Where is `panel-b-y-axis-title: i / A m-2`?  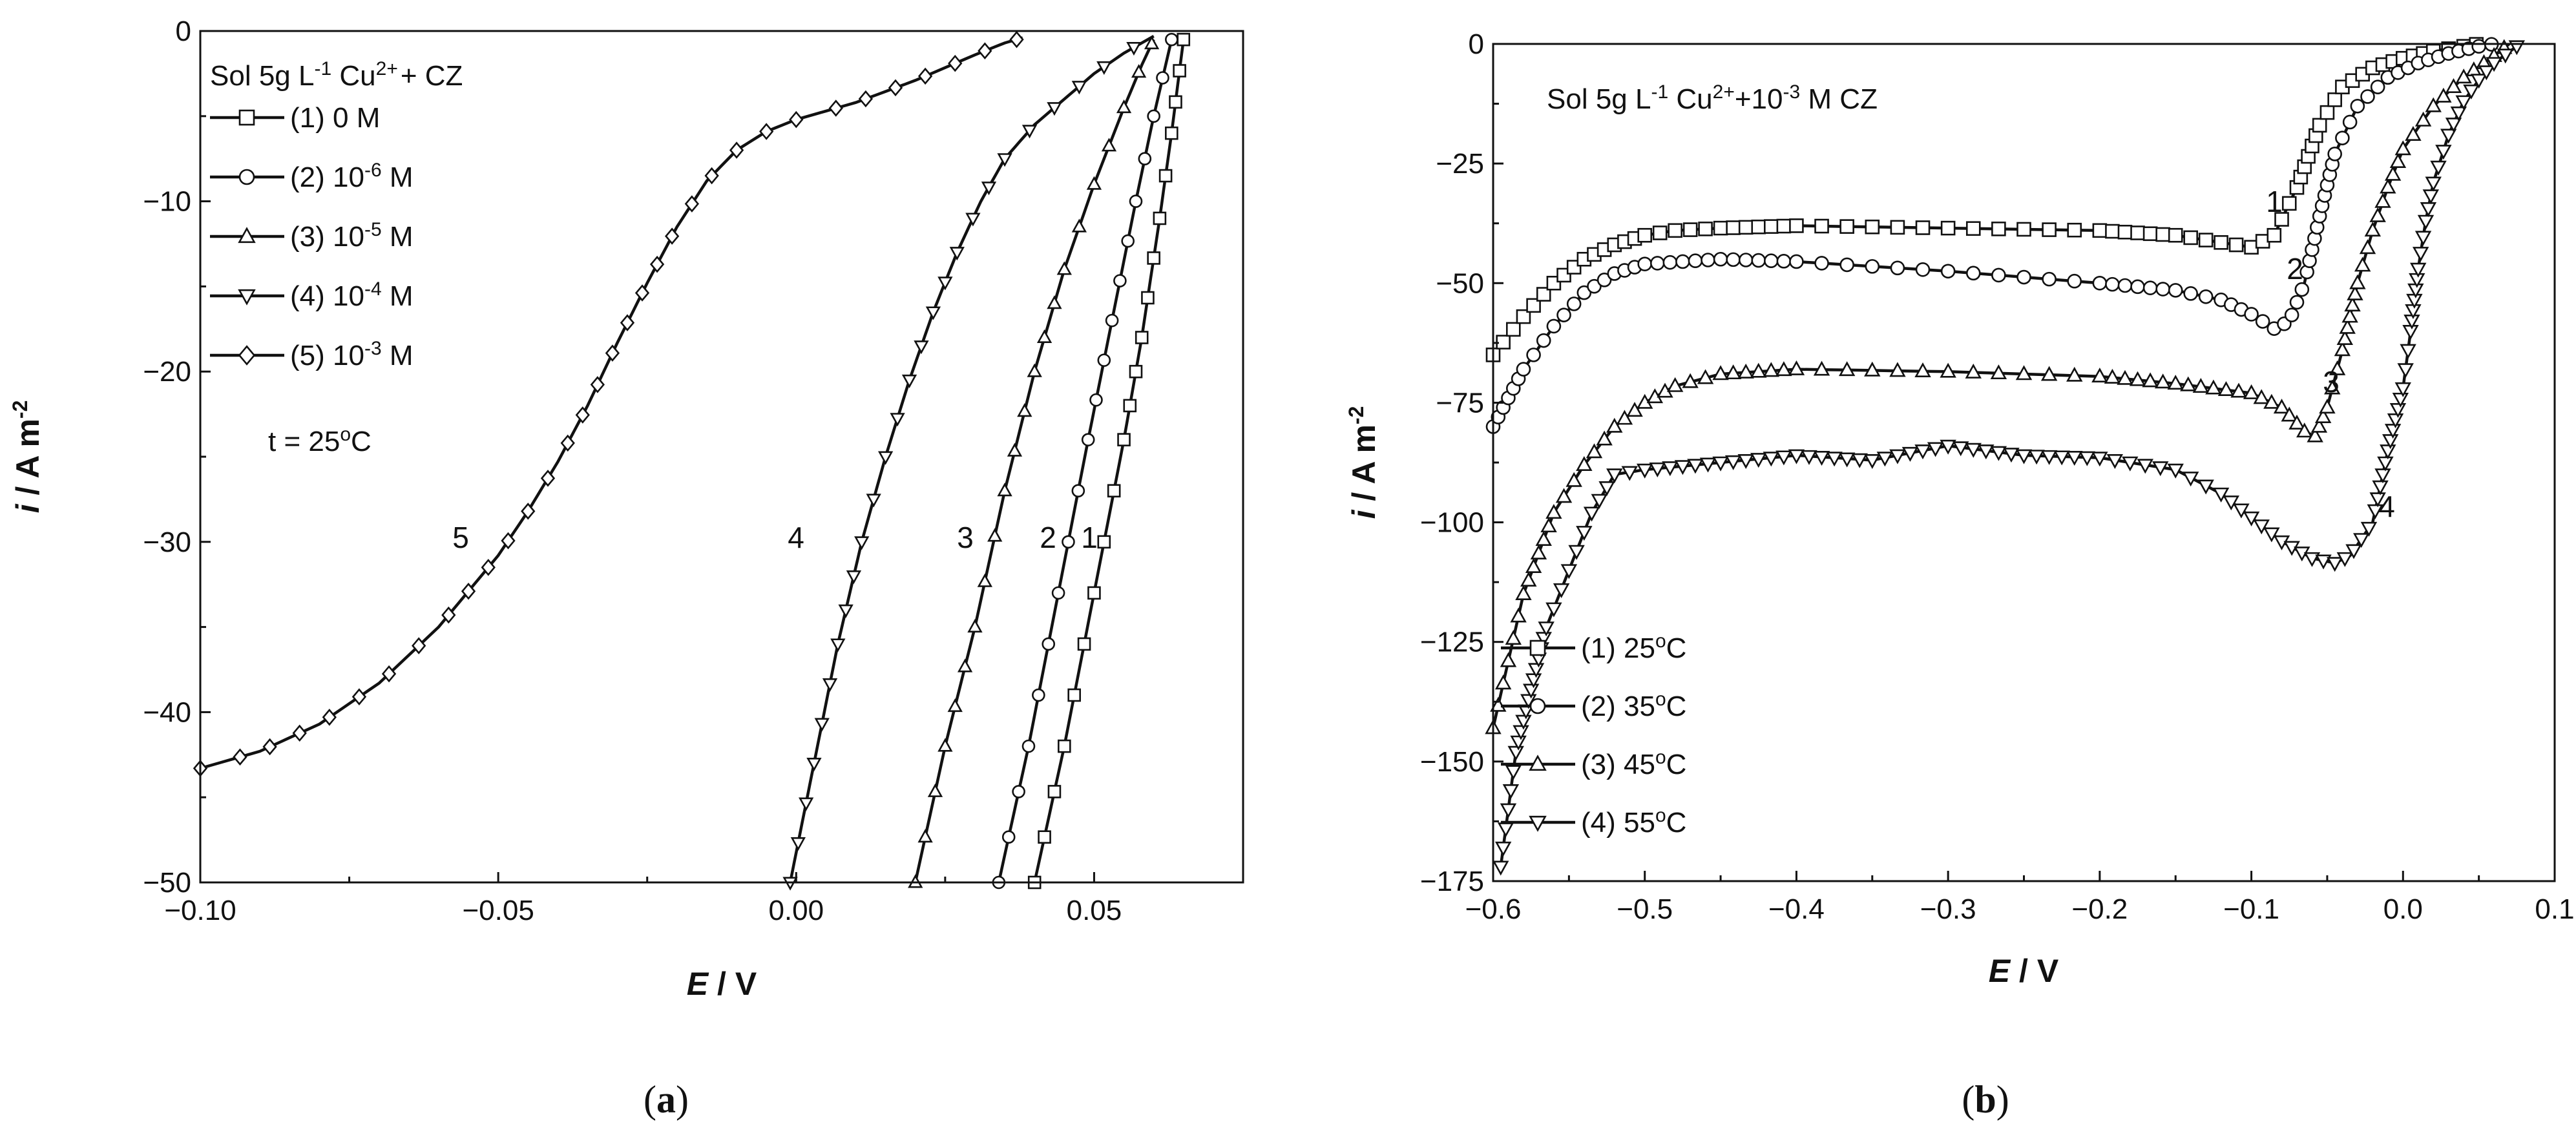 panel-b-y-axis-title: i / A m-2 is located at coordinates (1363, 462).